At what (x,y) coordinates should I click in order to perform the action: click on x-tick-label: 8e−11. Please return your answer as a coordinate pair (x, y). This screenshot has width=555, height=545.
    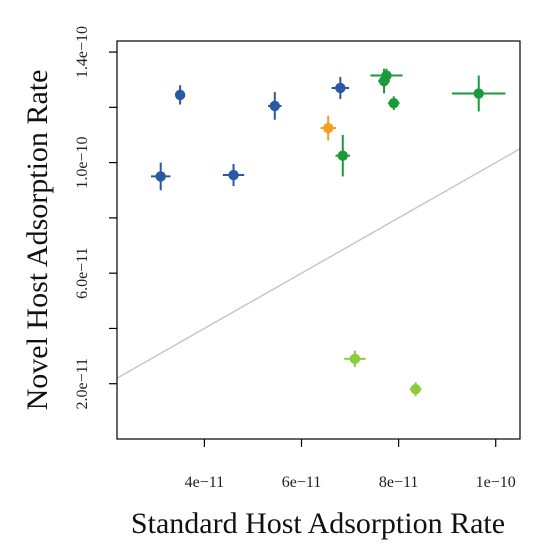
    Looking at the image, I should click on (399, 482).